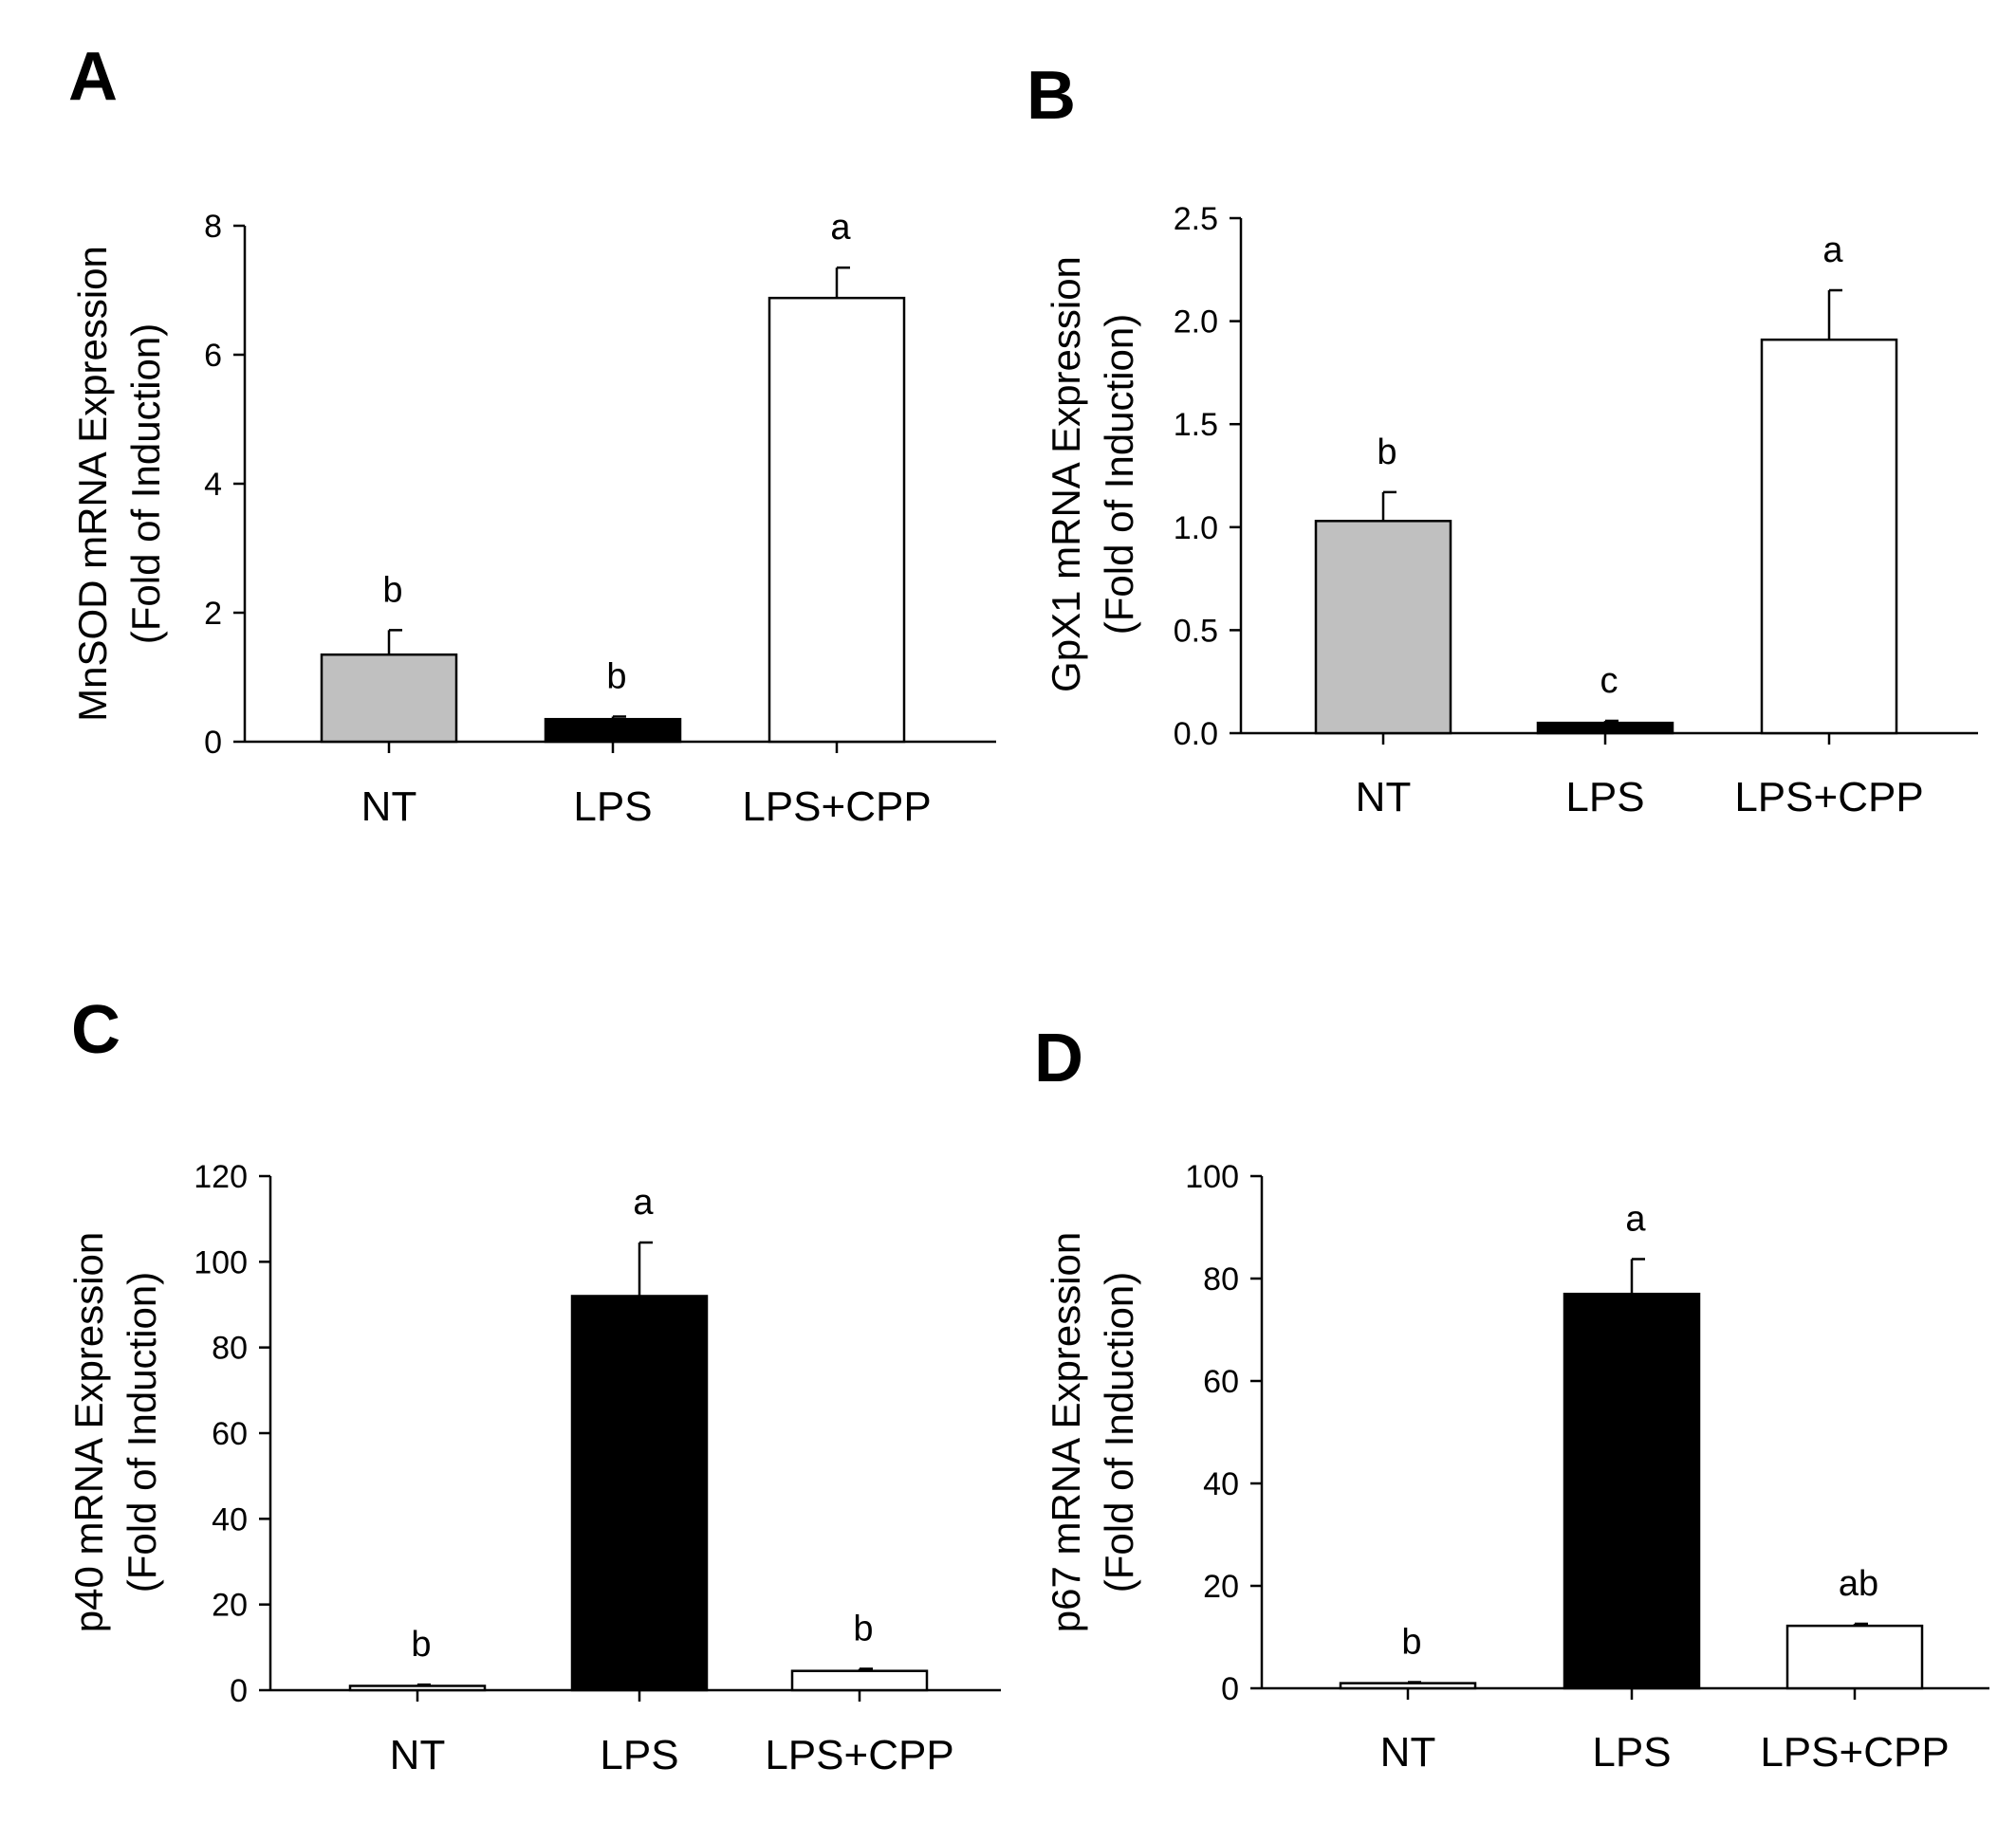  I want to click on y-tick-label: 2.0, so click(1196, 322).